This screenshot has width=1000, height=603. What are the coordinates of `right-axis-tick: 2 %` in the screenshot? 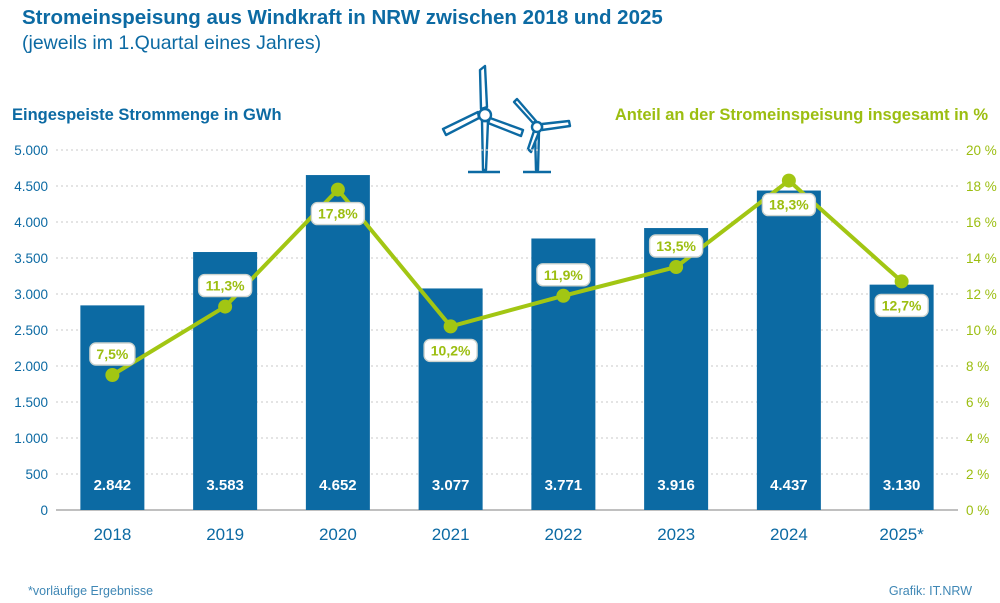 It's located at (977, 474).